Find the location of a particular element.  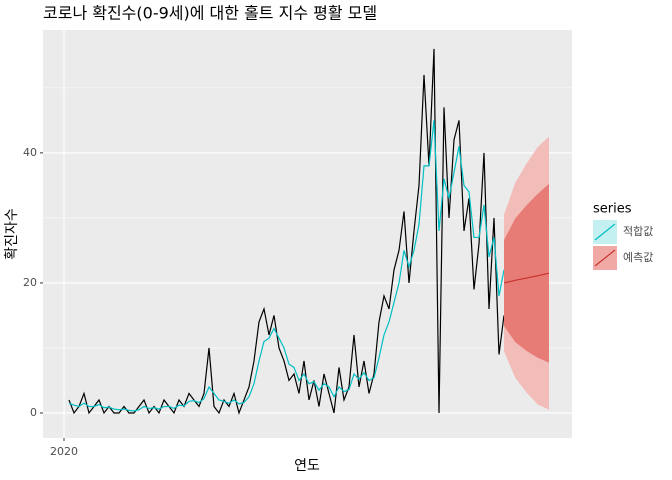

series-line is located at coordinates (526, 278).